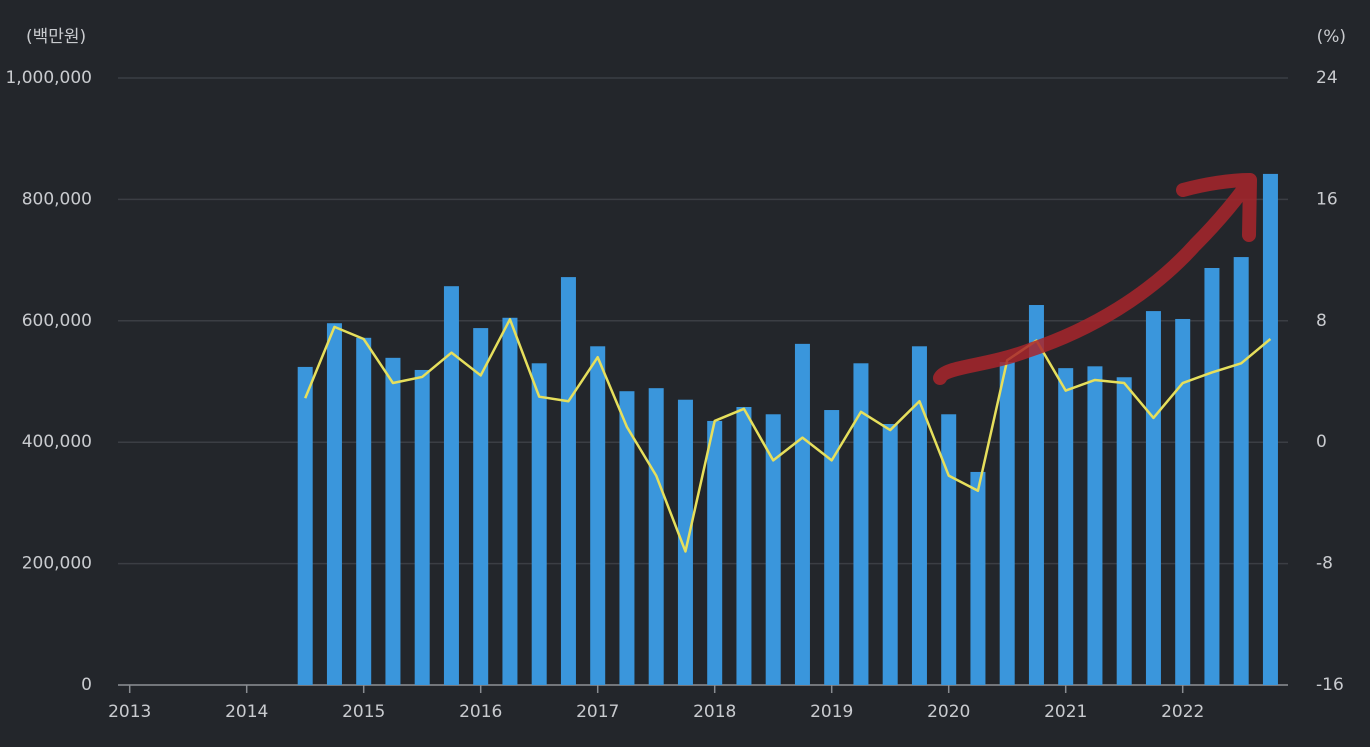 The width and height of the screenshot is (1370, 747). What do you see at coordinates (480, 712) in the screenshot?
I see `x-tick-label: 2016` at bounding box center [480, 712].